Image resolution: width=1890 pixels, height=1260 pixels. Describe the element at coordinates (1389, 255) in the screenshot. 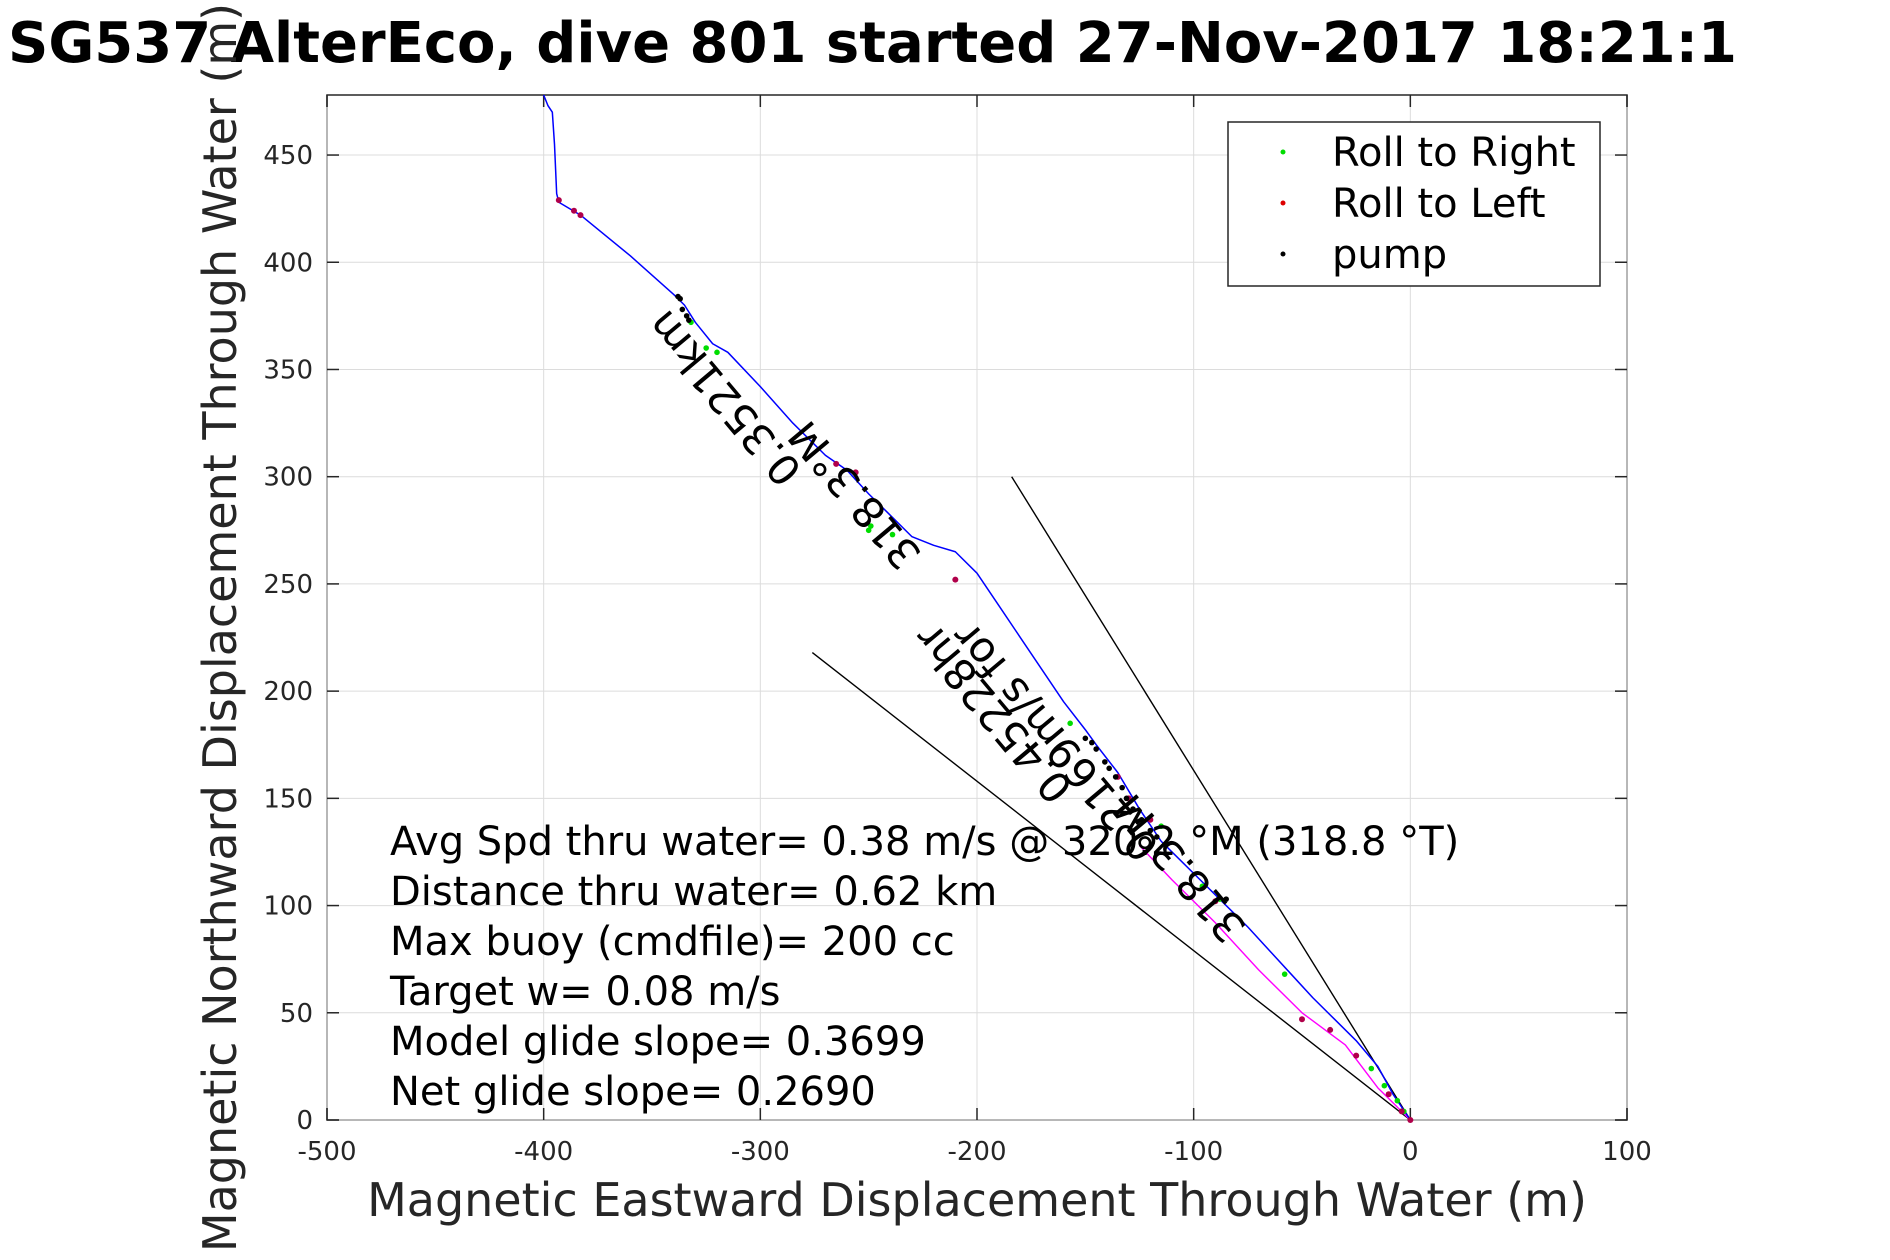

I see `legend-label: pump` at that location.